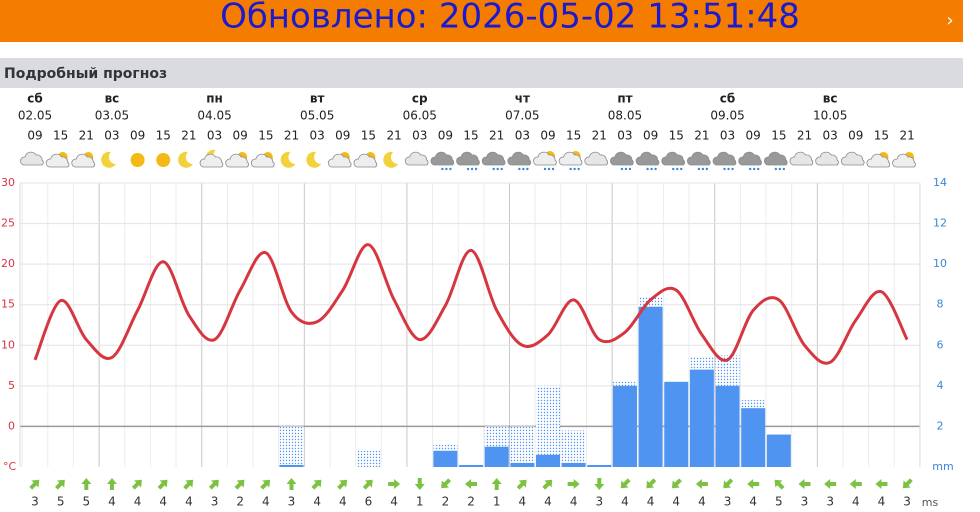 The image size is (980, 512). Describe the element at coordinates (471, 502) in the screenshot. I see `wind-speed: 2` at that location.